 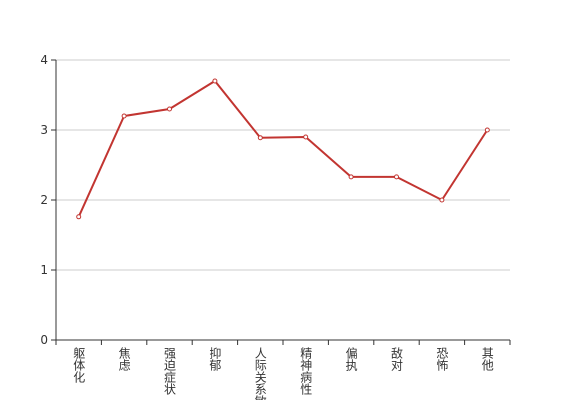 I want to click on x-tick-label: 强迫症状, so click(x=170, y=371).